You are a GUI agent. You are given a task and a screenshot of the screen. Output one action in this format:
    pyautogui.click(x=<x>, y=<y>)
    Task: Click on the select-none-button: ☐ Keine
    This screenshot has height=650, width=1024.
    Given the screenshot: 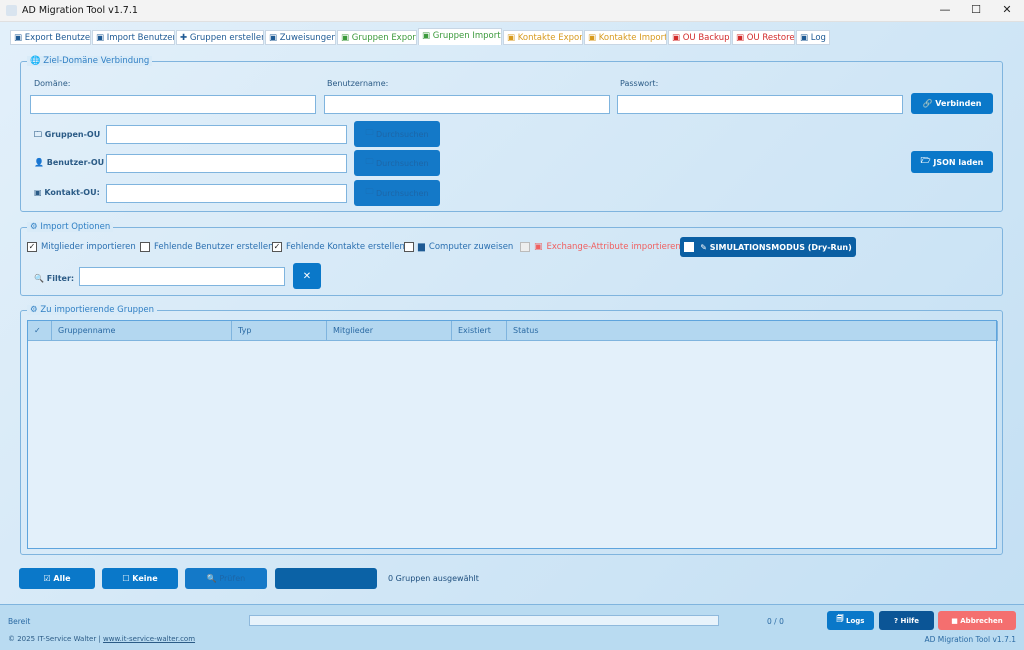 What is the action you would take?
    pyautogui.click(x=140, y=578)
    